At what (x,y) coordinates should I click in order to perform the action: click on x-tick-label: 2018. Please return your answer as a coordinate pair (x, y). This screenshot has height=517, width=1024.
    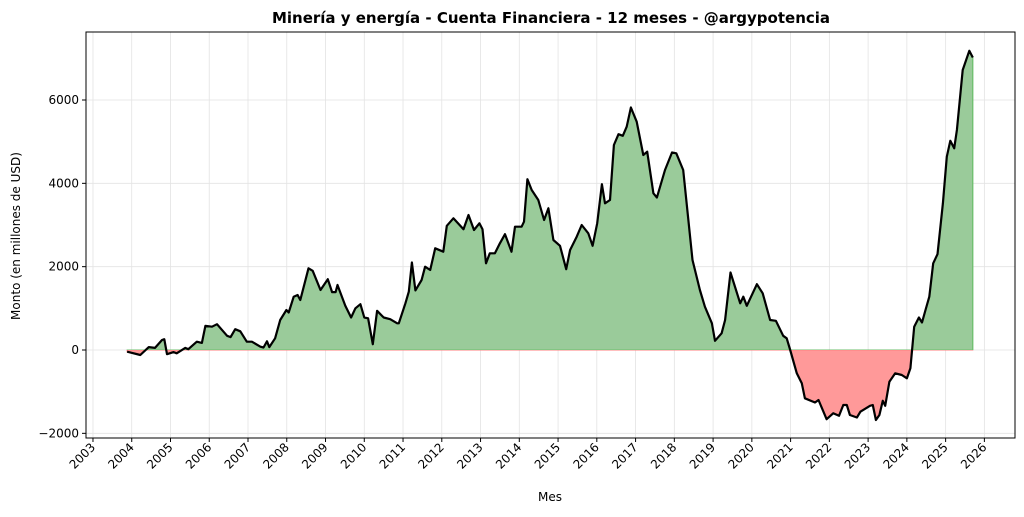
    Looking at the image, I should click on (663, 455).